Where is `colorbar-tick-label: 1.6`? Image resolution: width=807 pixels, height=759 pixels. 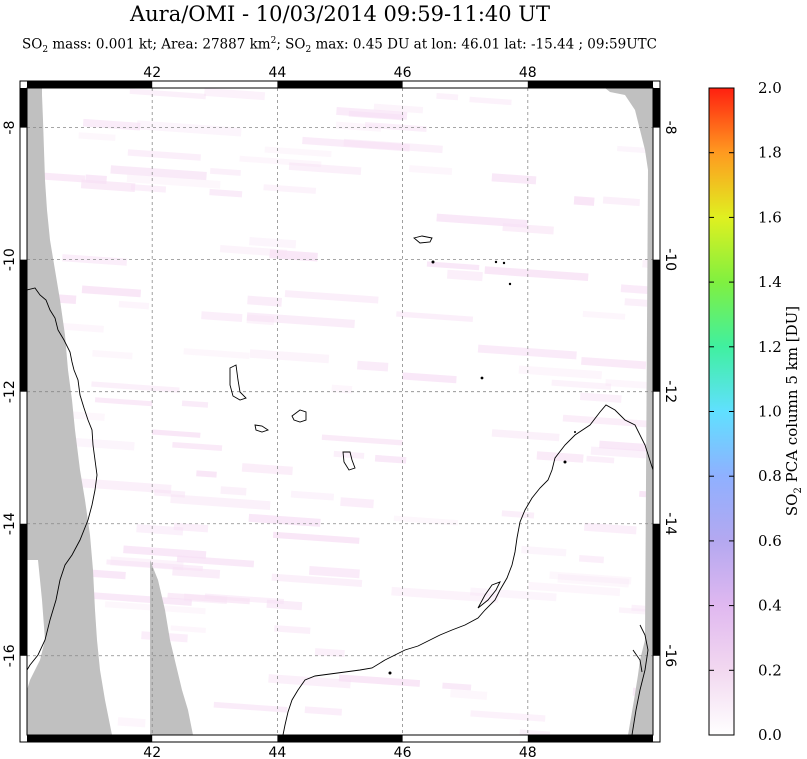 colorbar-tick-label: 1.6 is located at coordinates (770, 217).